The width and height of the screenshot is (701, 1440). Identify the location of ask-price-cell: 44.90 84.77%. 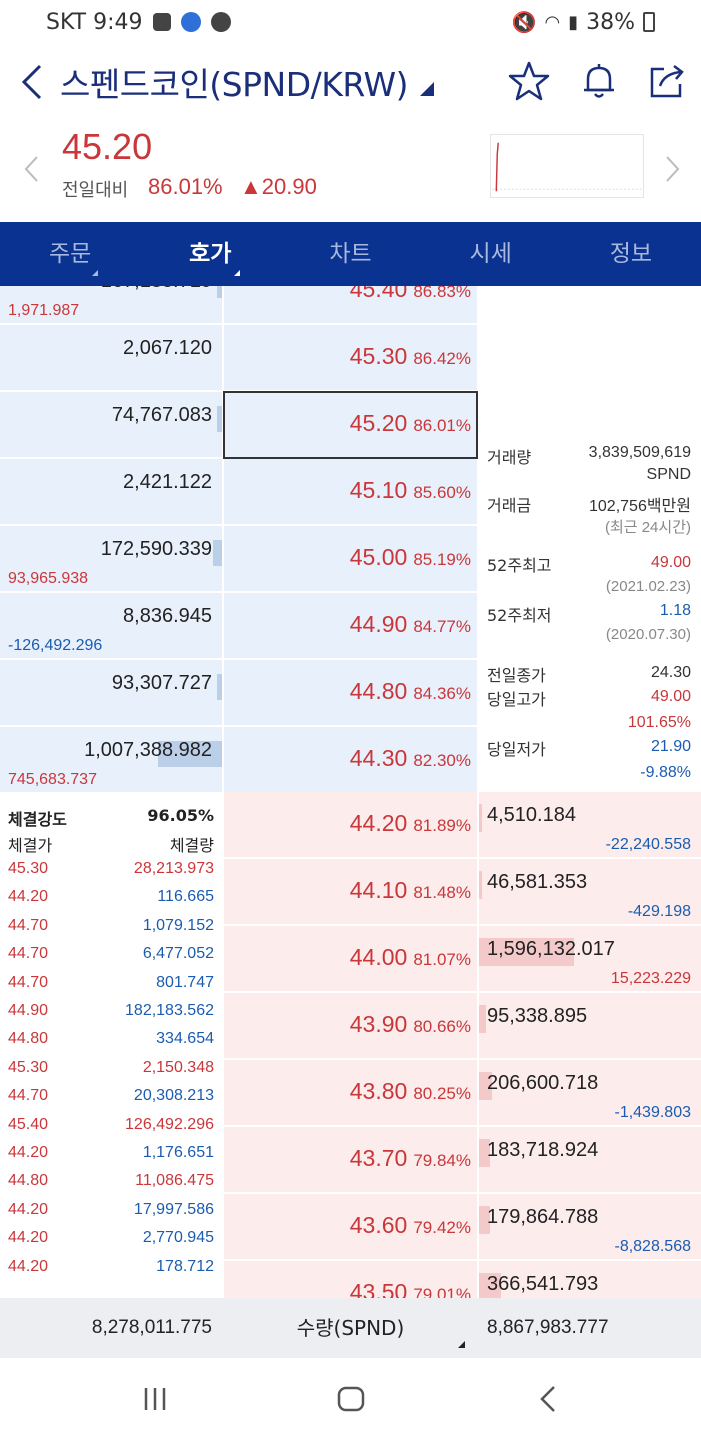
(350, 626).